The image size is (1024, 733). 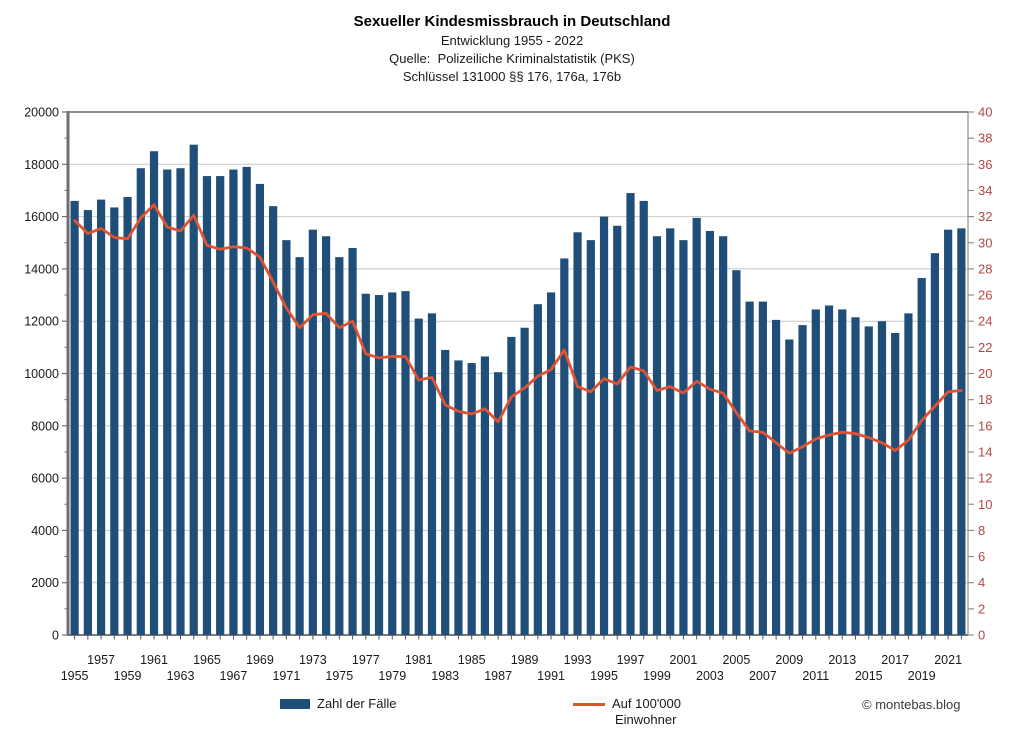 I want to click on left-axis-label-20000: 20000, so click(x=41, y=113).